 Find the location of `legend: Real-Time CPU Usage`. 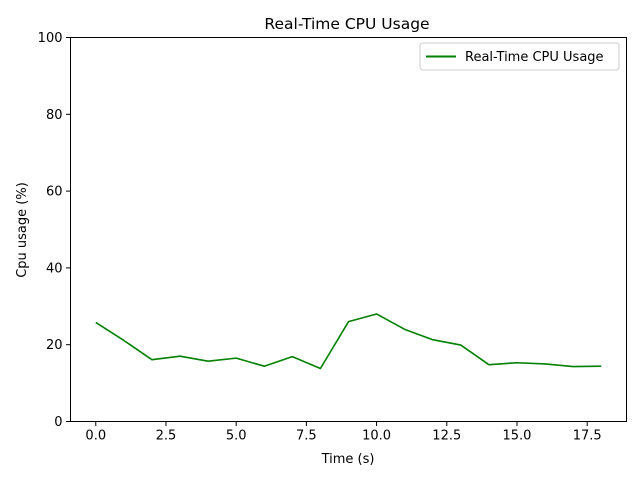

legend: Real-Time CPU Usage is located at coordinates (519, 56).